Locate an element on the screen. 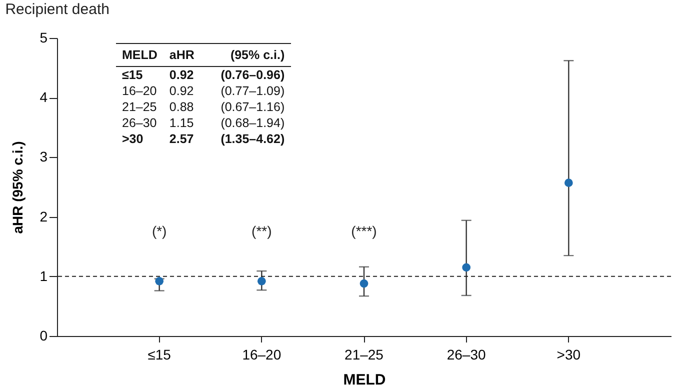 This screenshot has width=674, height=385. x-tick-label: 21–25 is located at coordinates (364, 354).